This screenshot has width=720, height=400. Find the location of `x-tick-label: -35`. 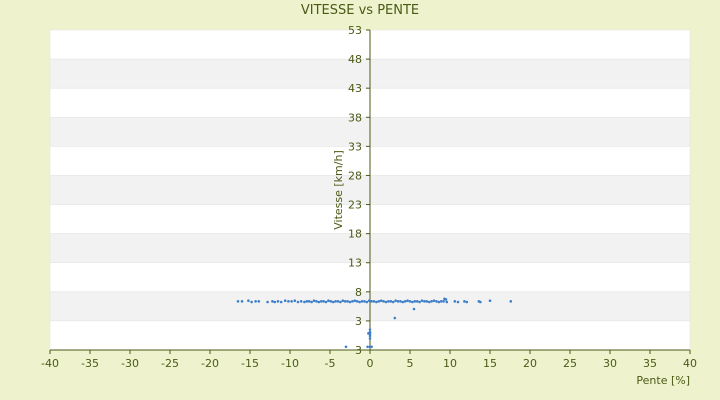

x-tick-label: -35 is located at coordinates (90, 363).